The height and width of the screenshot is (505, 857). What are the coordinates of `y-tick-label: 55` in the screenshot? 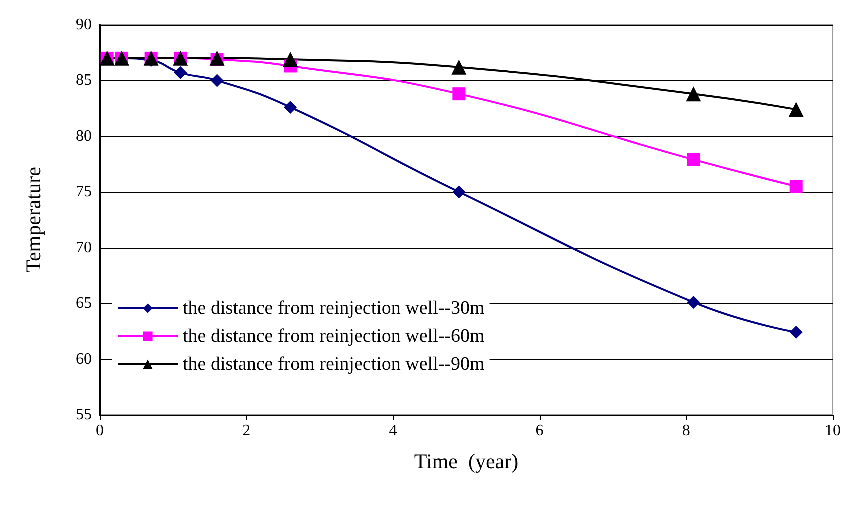 It's located at (84, 415).